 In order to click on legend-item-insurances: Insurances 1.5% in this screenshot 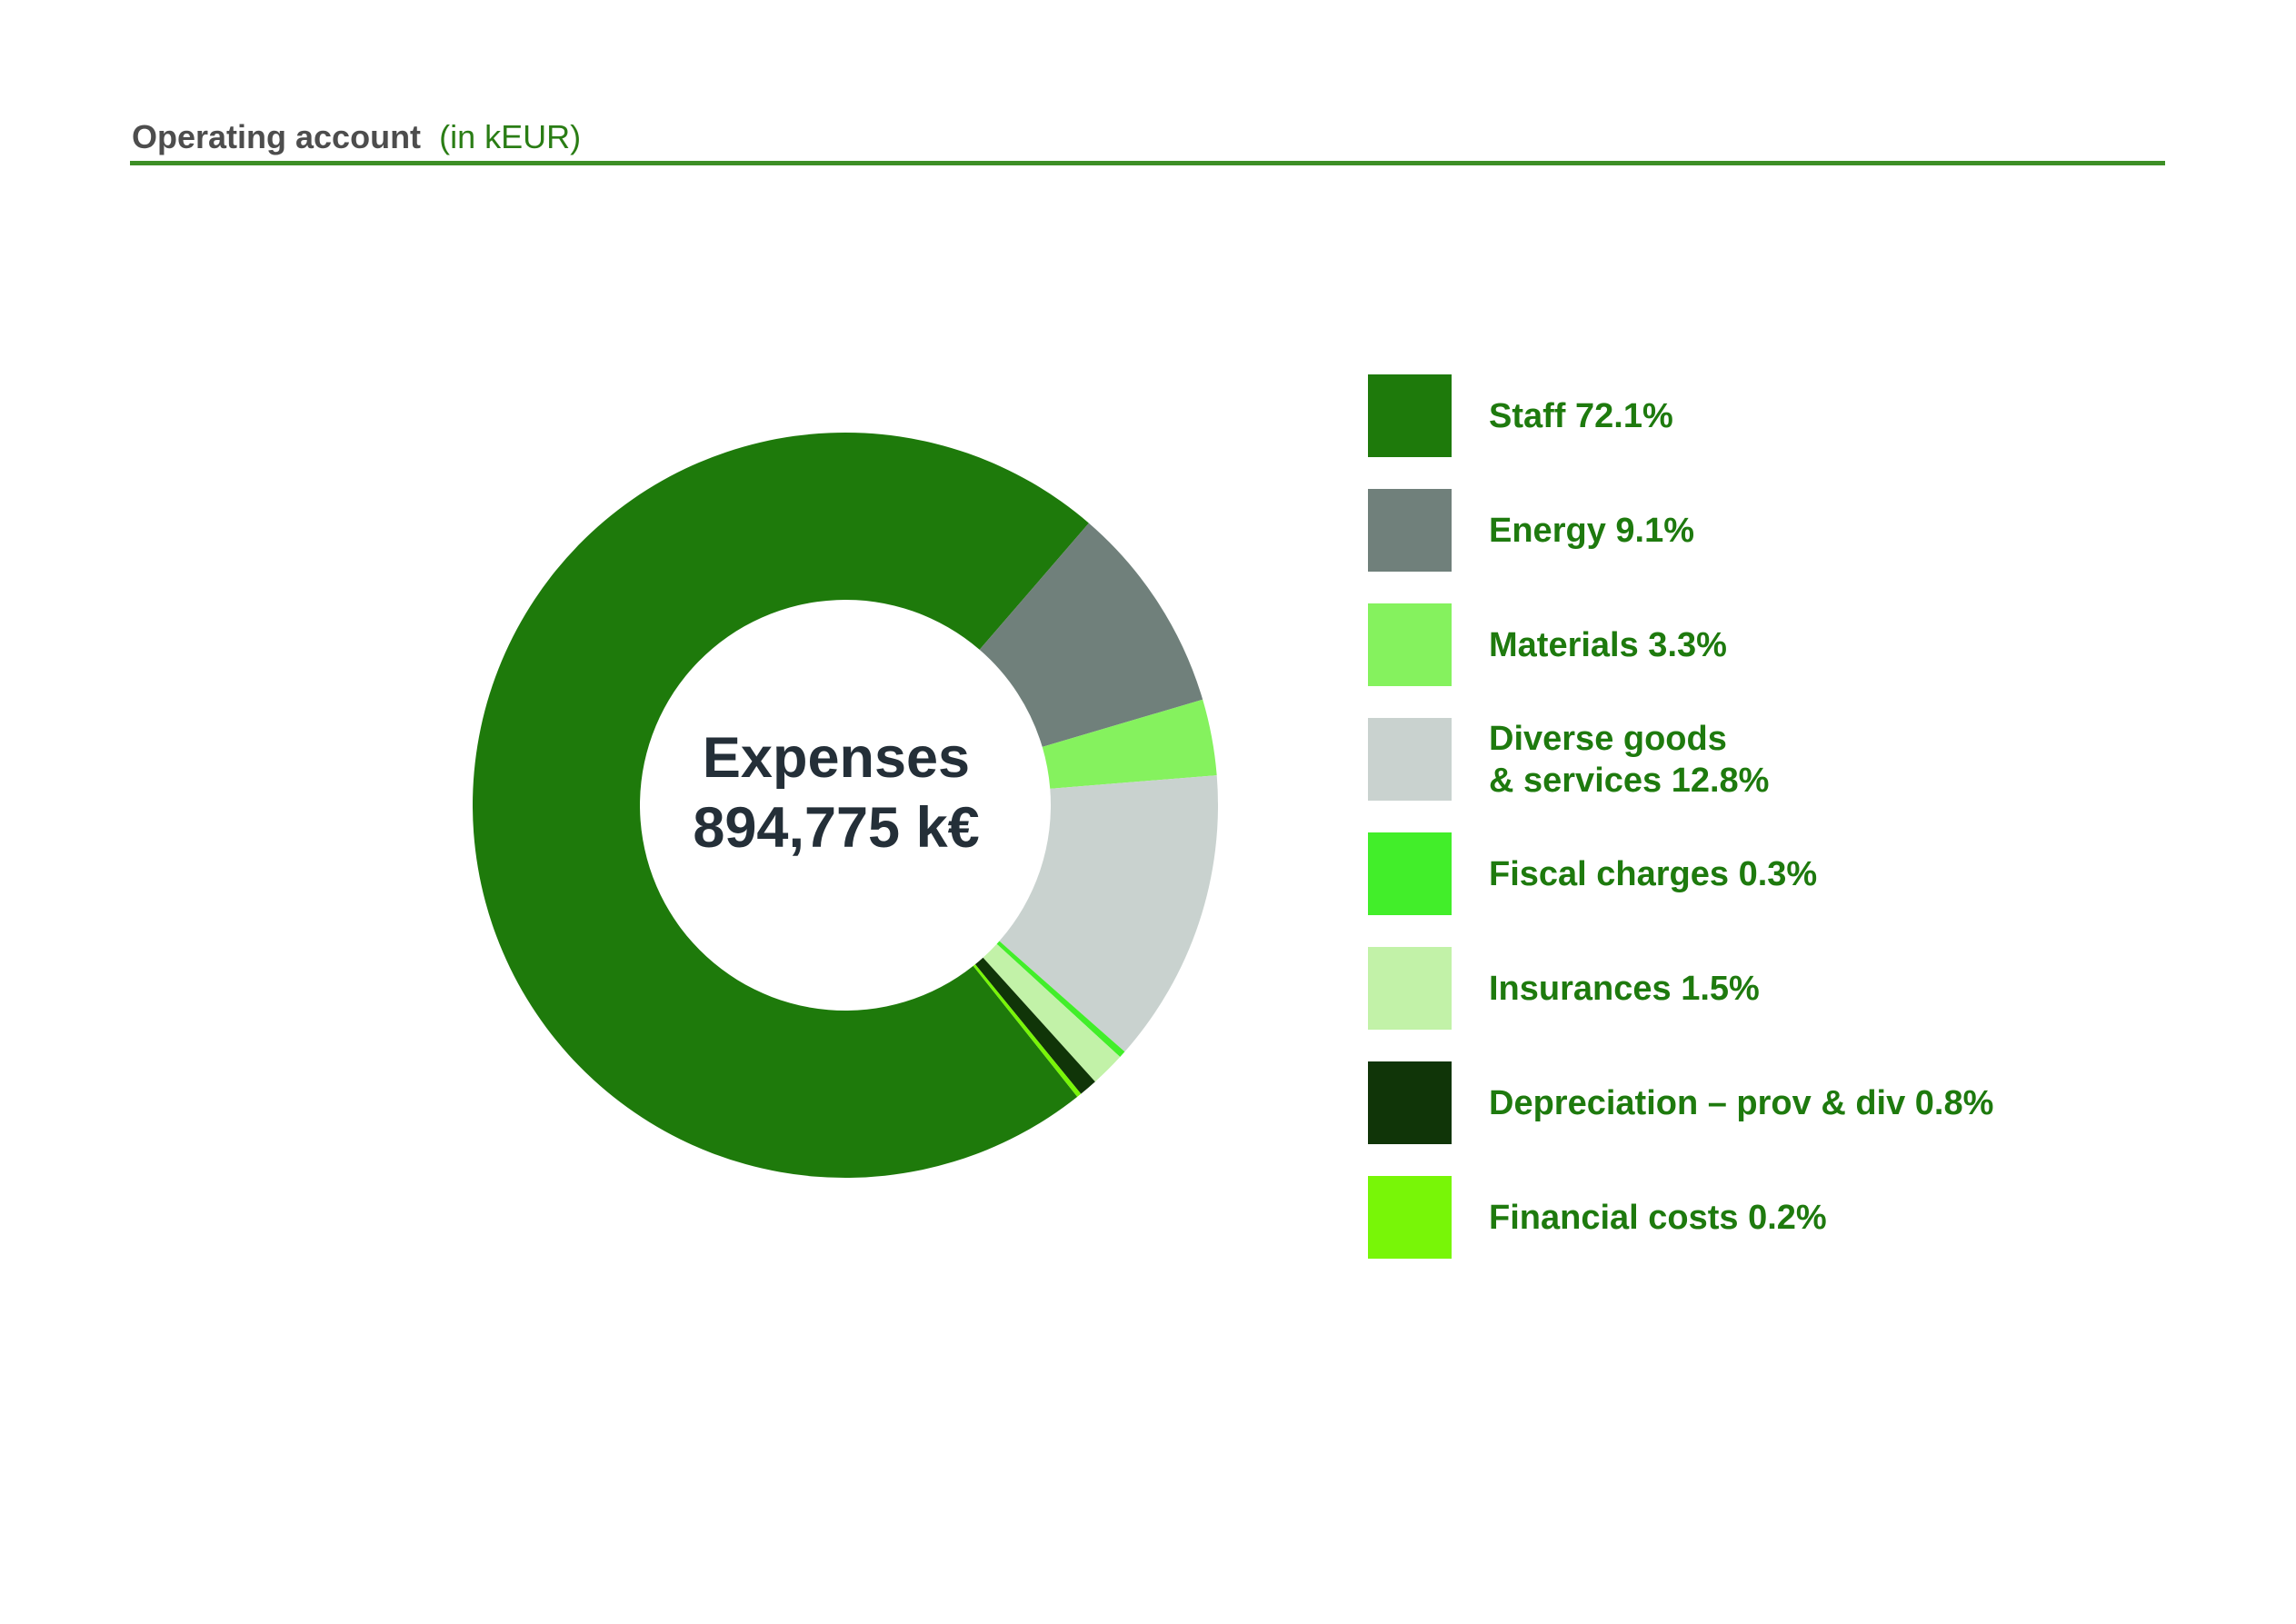, I will do `click(1564, 988)`.